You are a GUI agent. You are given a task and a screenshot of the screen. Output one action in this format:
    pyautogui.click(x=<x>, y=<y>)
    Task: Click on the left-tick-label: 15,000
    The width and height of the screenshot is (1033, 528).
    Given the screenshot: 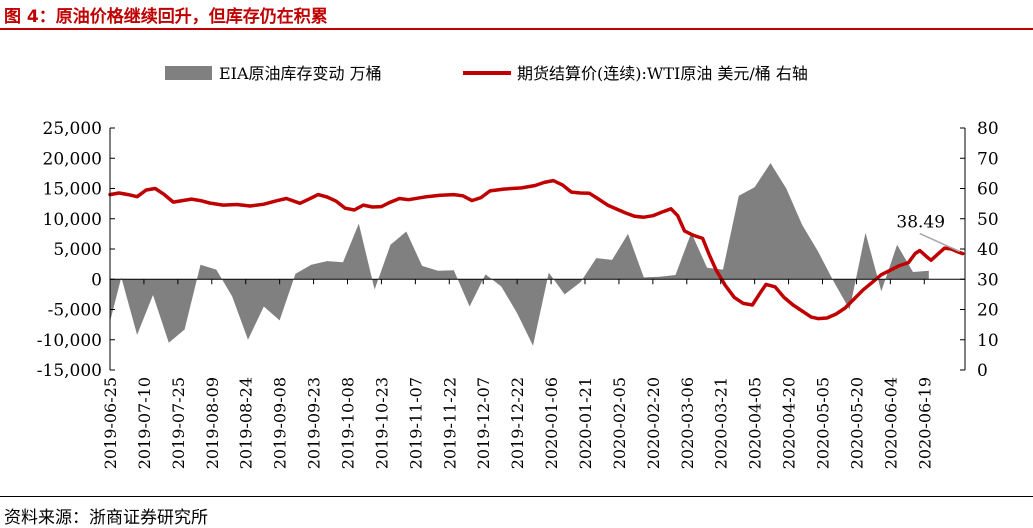 What is the action you would take?
    pyautogui.click(x=72, y=190)
    